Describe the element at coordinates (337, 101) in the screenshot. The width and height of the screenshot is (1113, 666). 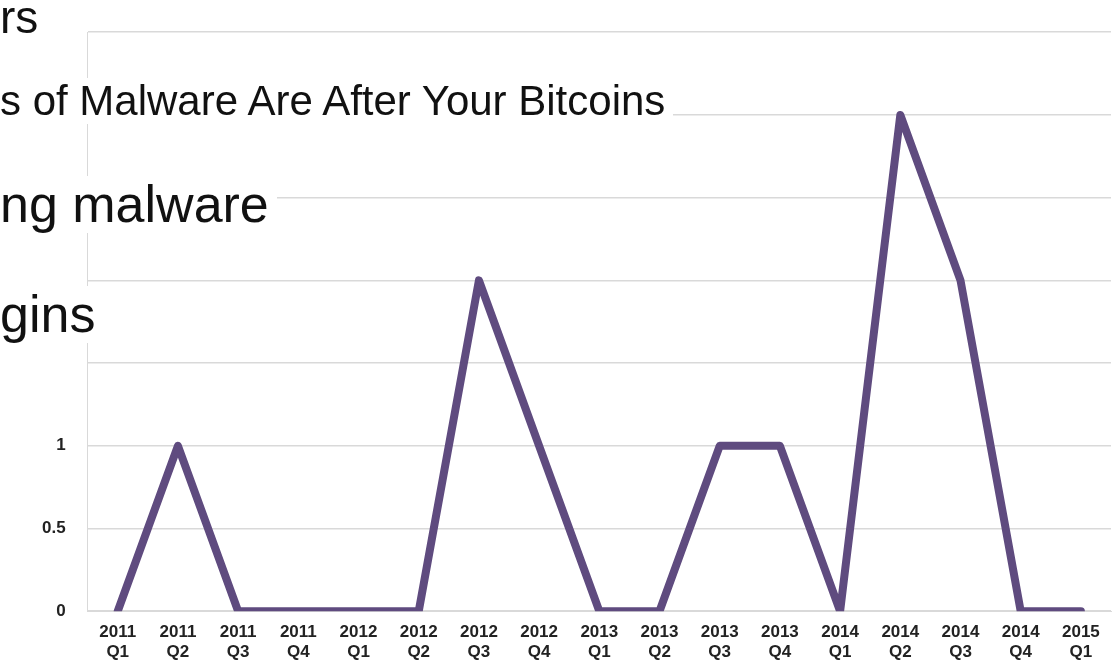
I see `annotation: s of Malware Are After Your Bitcoins` at that location.